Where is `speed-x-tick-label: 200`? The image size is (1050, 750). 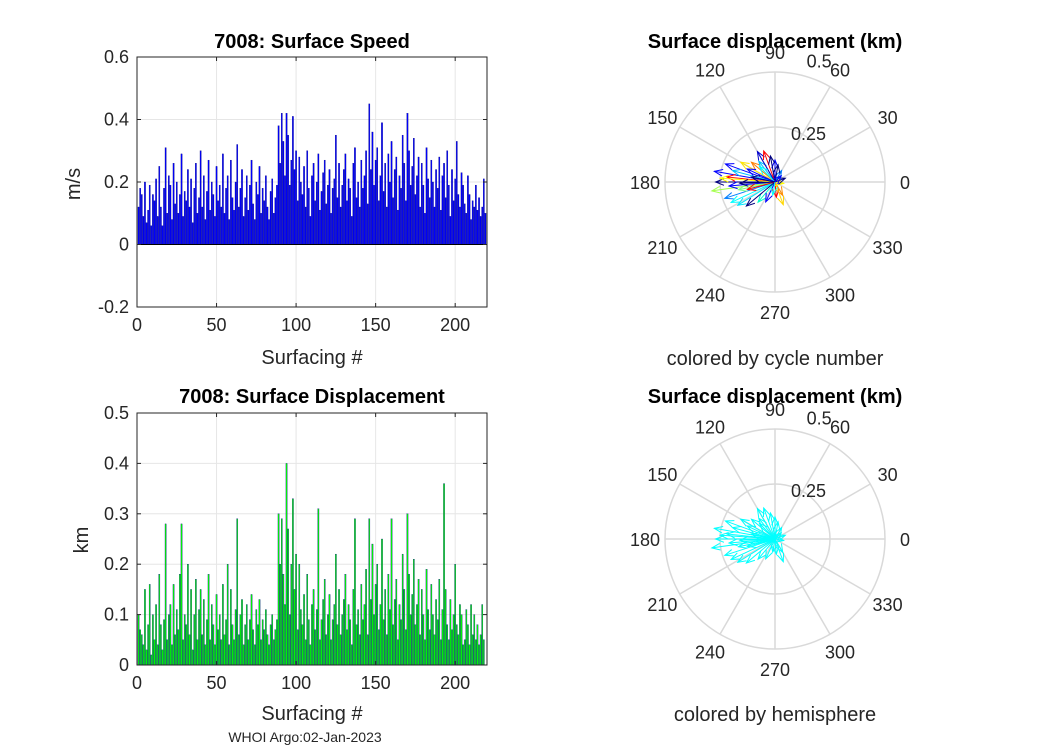 speed-x-tick-label: 200 is located at coordinates (455, 325).